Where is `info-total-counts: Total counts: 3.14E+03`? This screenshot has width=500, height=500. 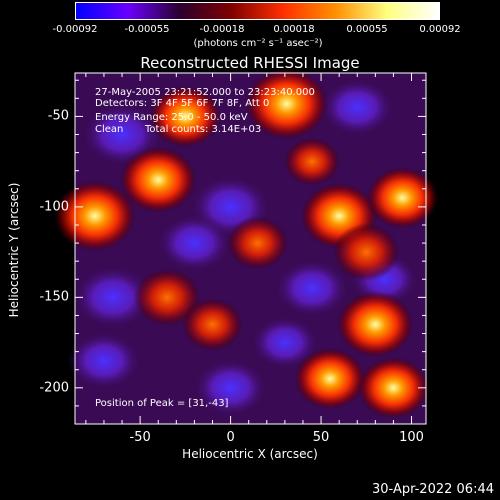 info-total-counts: Total counts: 3.14E+03 is located at coordinates (203, 129).